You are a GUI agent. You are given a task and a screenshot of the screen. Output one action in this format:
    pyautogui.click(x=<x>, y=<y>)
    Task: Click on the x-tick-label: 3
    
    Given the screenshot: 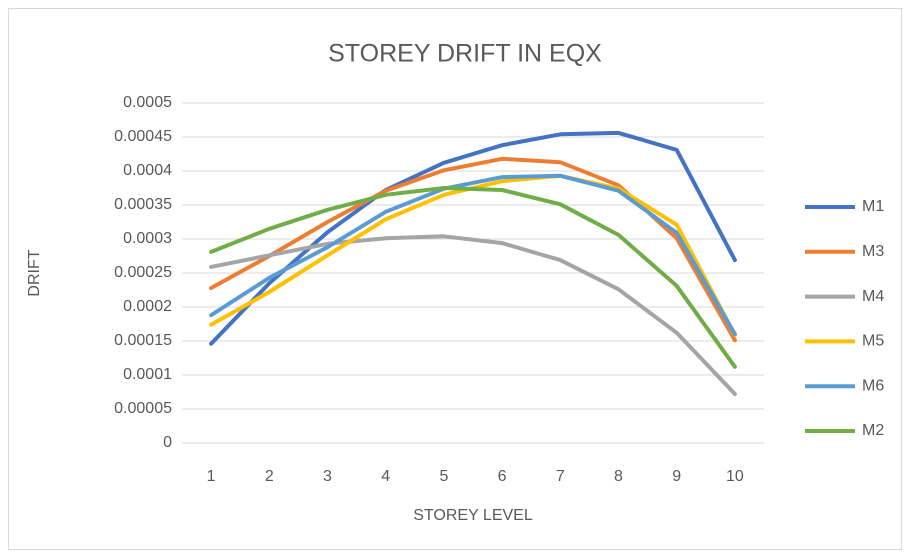 What is the action you would take?
    pyautogui.click(x=327, y=476)
    